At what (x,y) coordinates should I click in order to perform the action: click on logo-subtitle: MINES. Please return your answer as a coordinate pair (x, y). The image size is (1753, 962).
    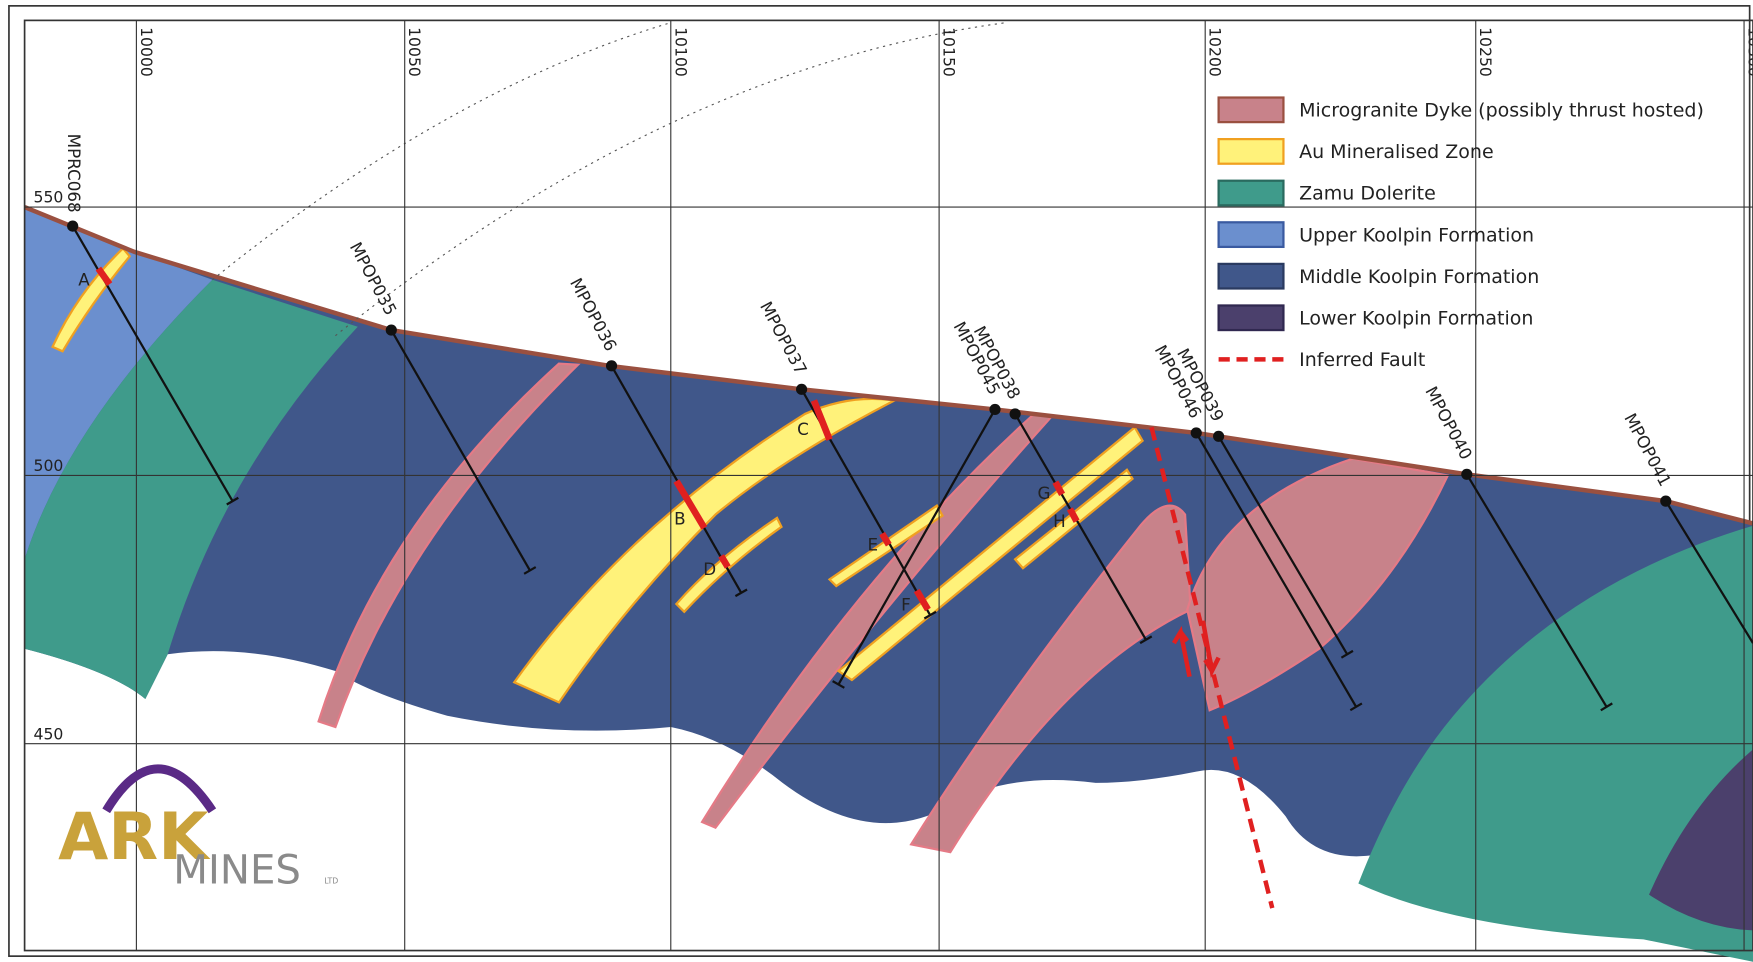
    Looking at the image, I should click on (237, 870).